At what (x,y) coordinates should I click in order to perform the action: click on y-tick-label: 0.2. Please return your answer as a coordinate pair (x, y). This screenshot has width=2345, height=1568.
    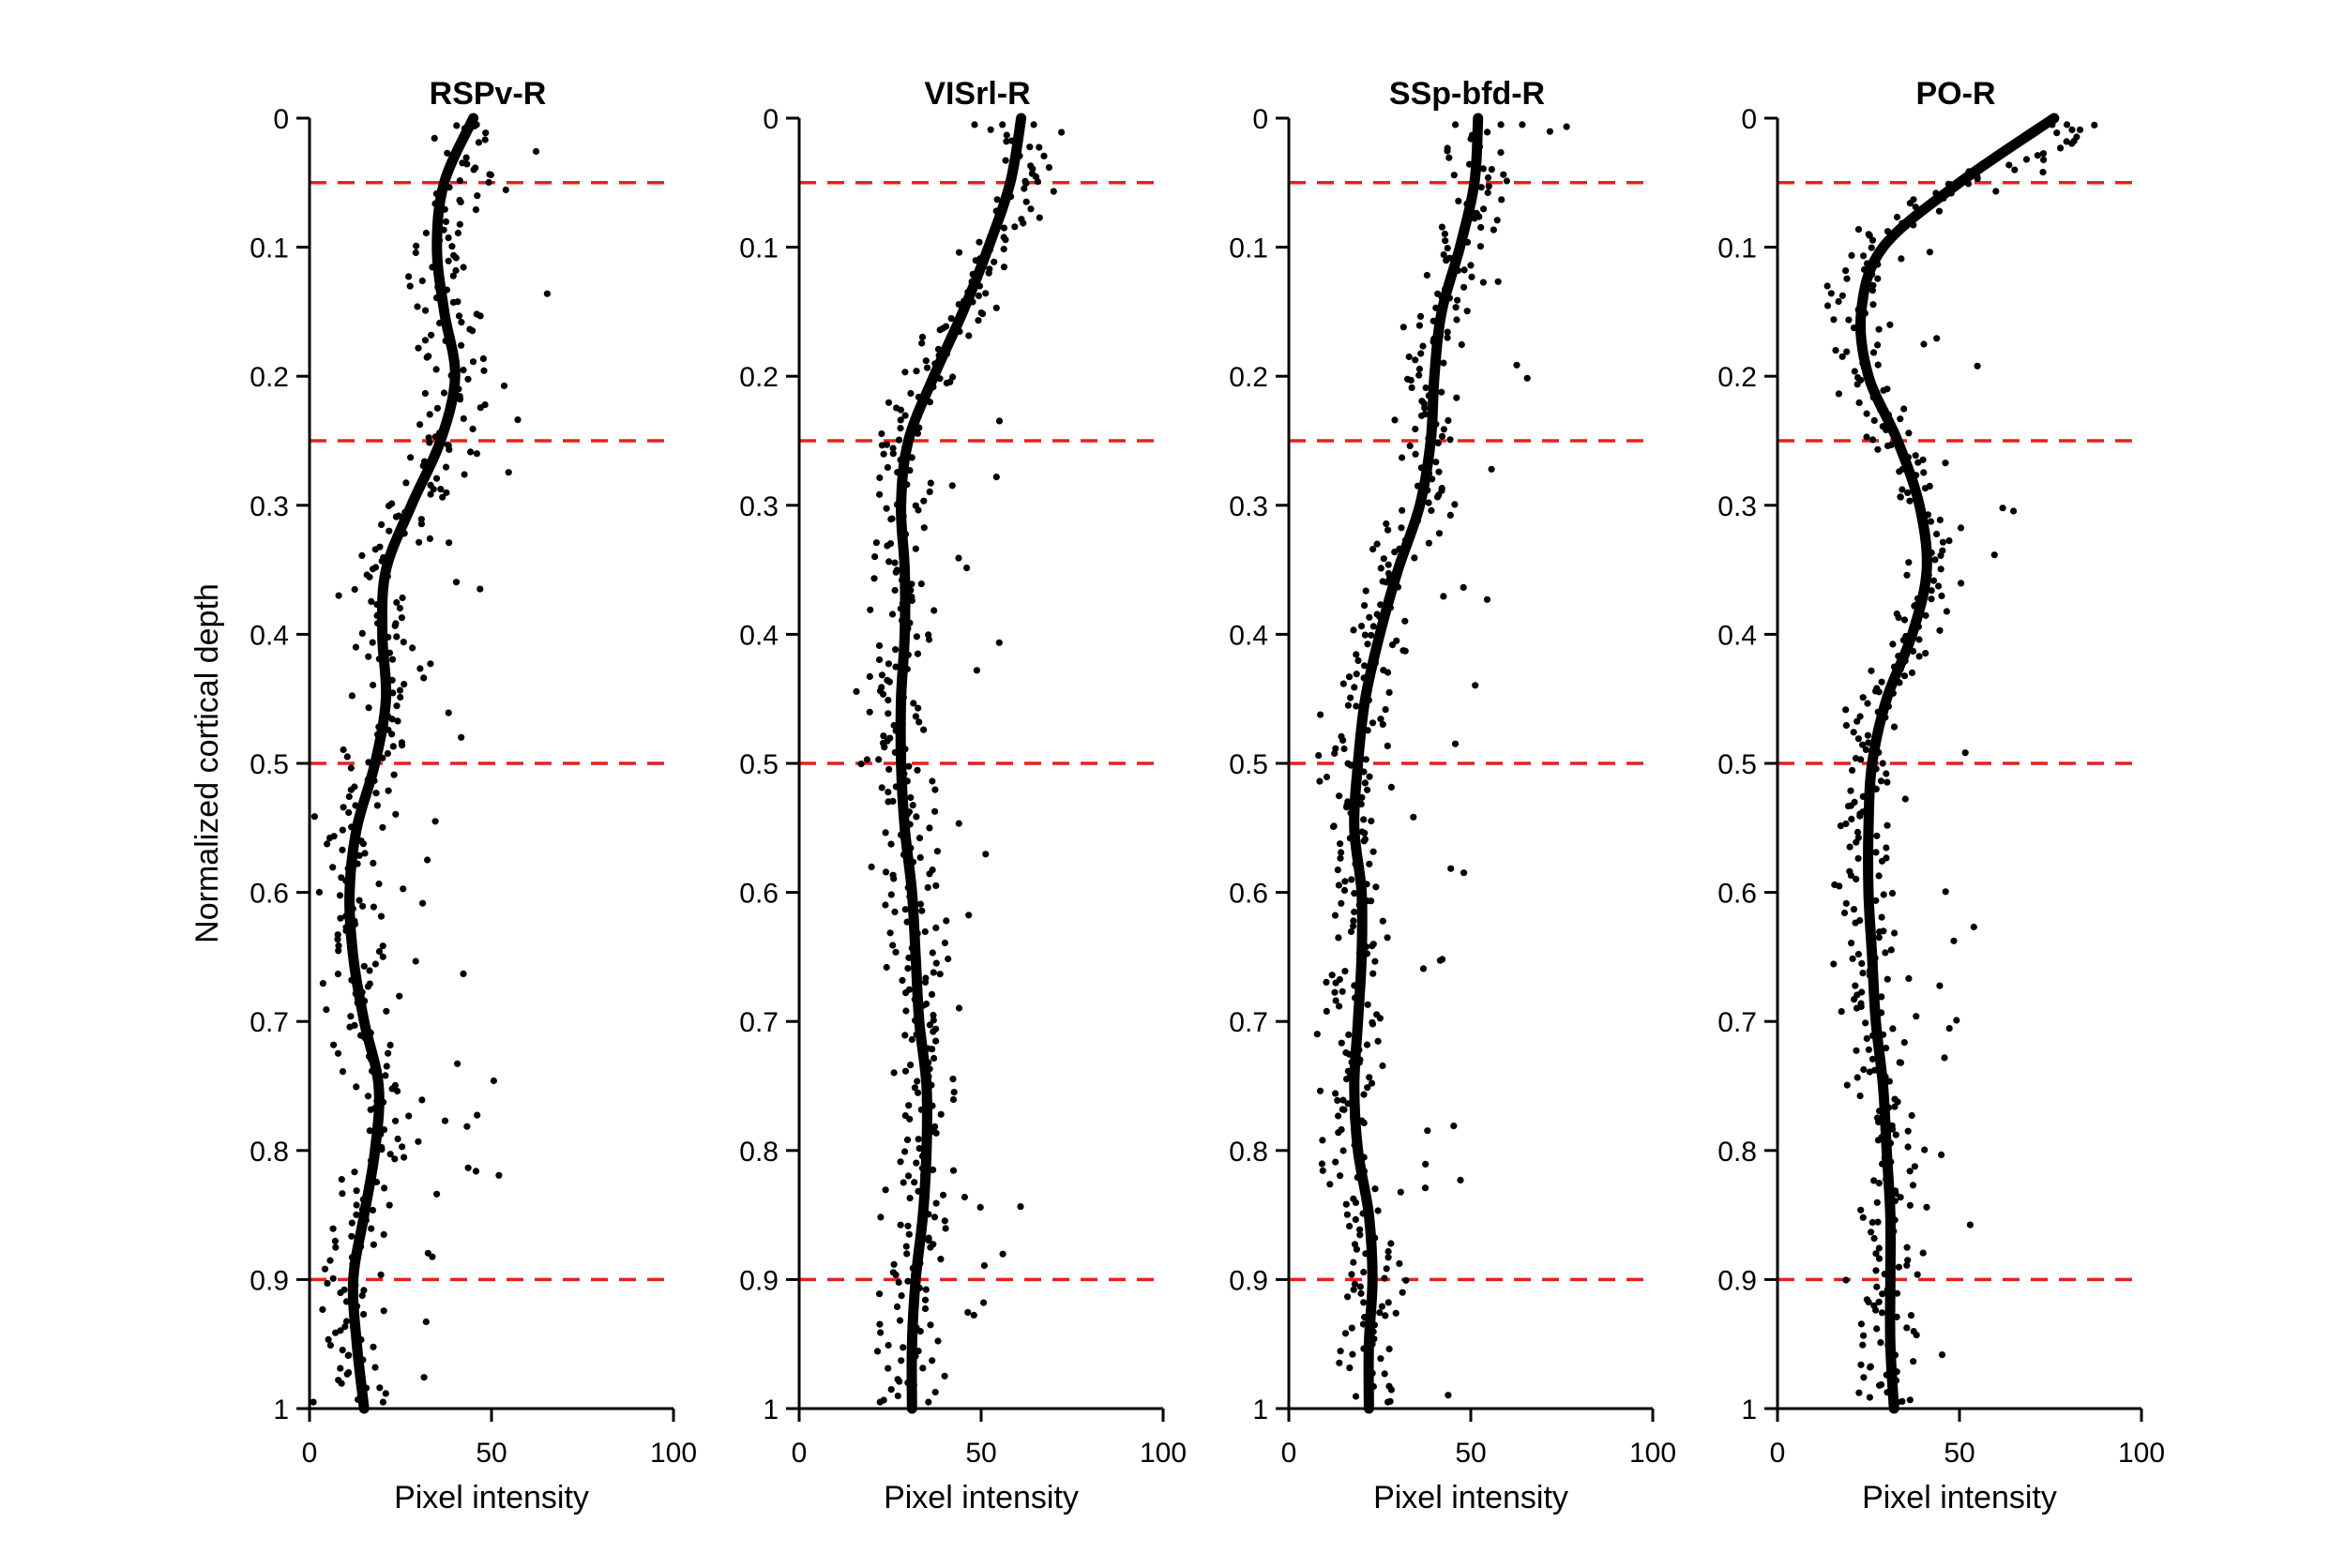
    Looking at the image, I should click on (269, 377).